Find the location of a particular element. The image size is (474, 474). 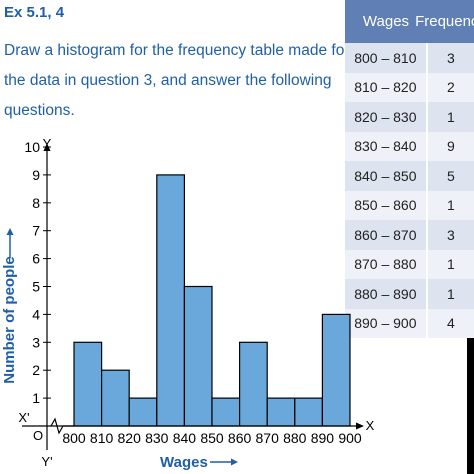

wages-cell: 840 – 850 is located at coordinates (385, 175).